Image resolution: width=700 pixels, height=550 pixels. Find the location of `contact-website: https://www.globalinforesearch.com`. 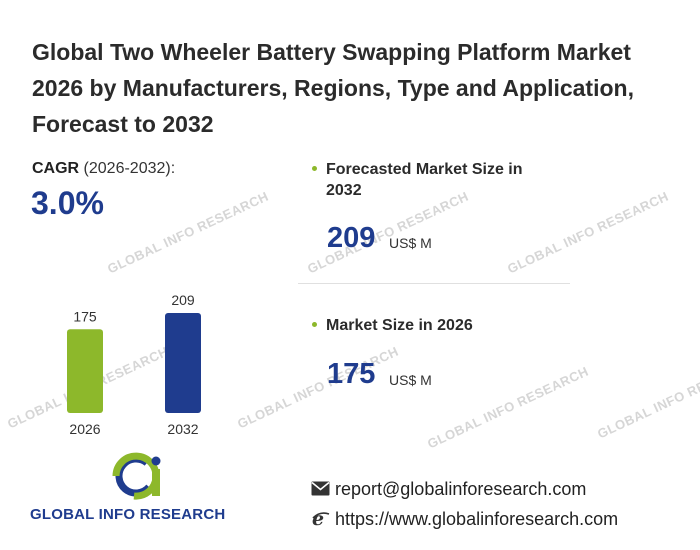

contact-website: https://www.globalinforesearch.com is located at coordinates (477, 519).